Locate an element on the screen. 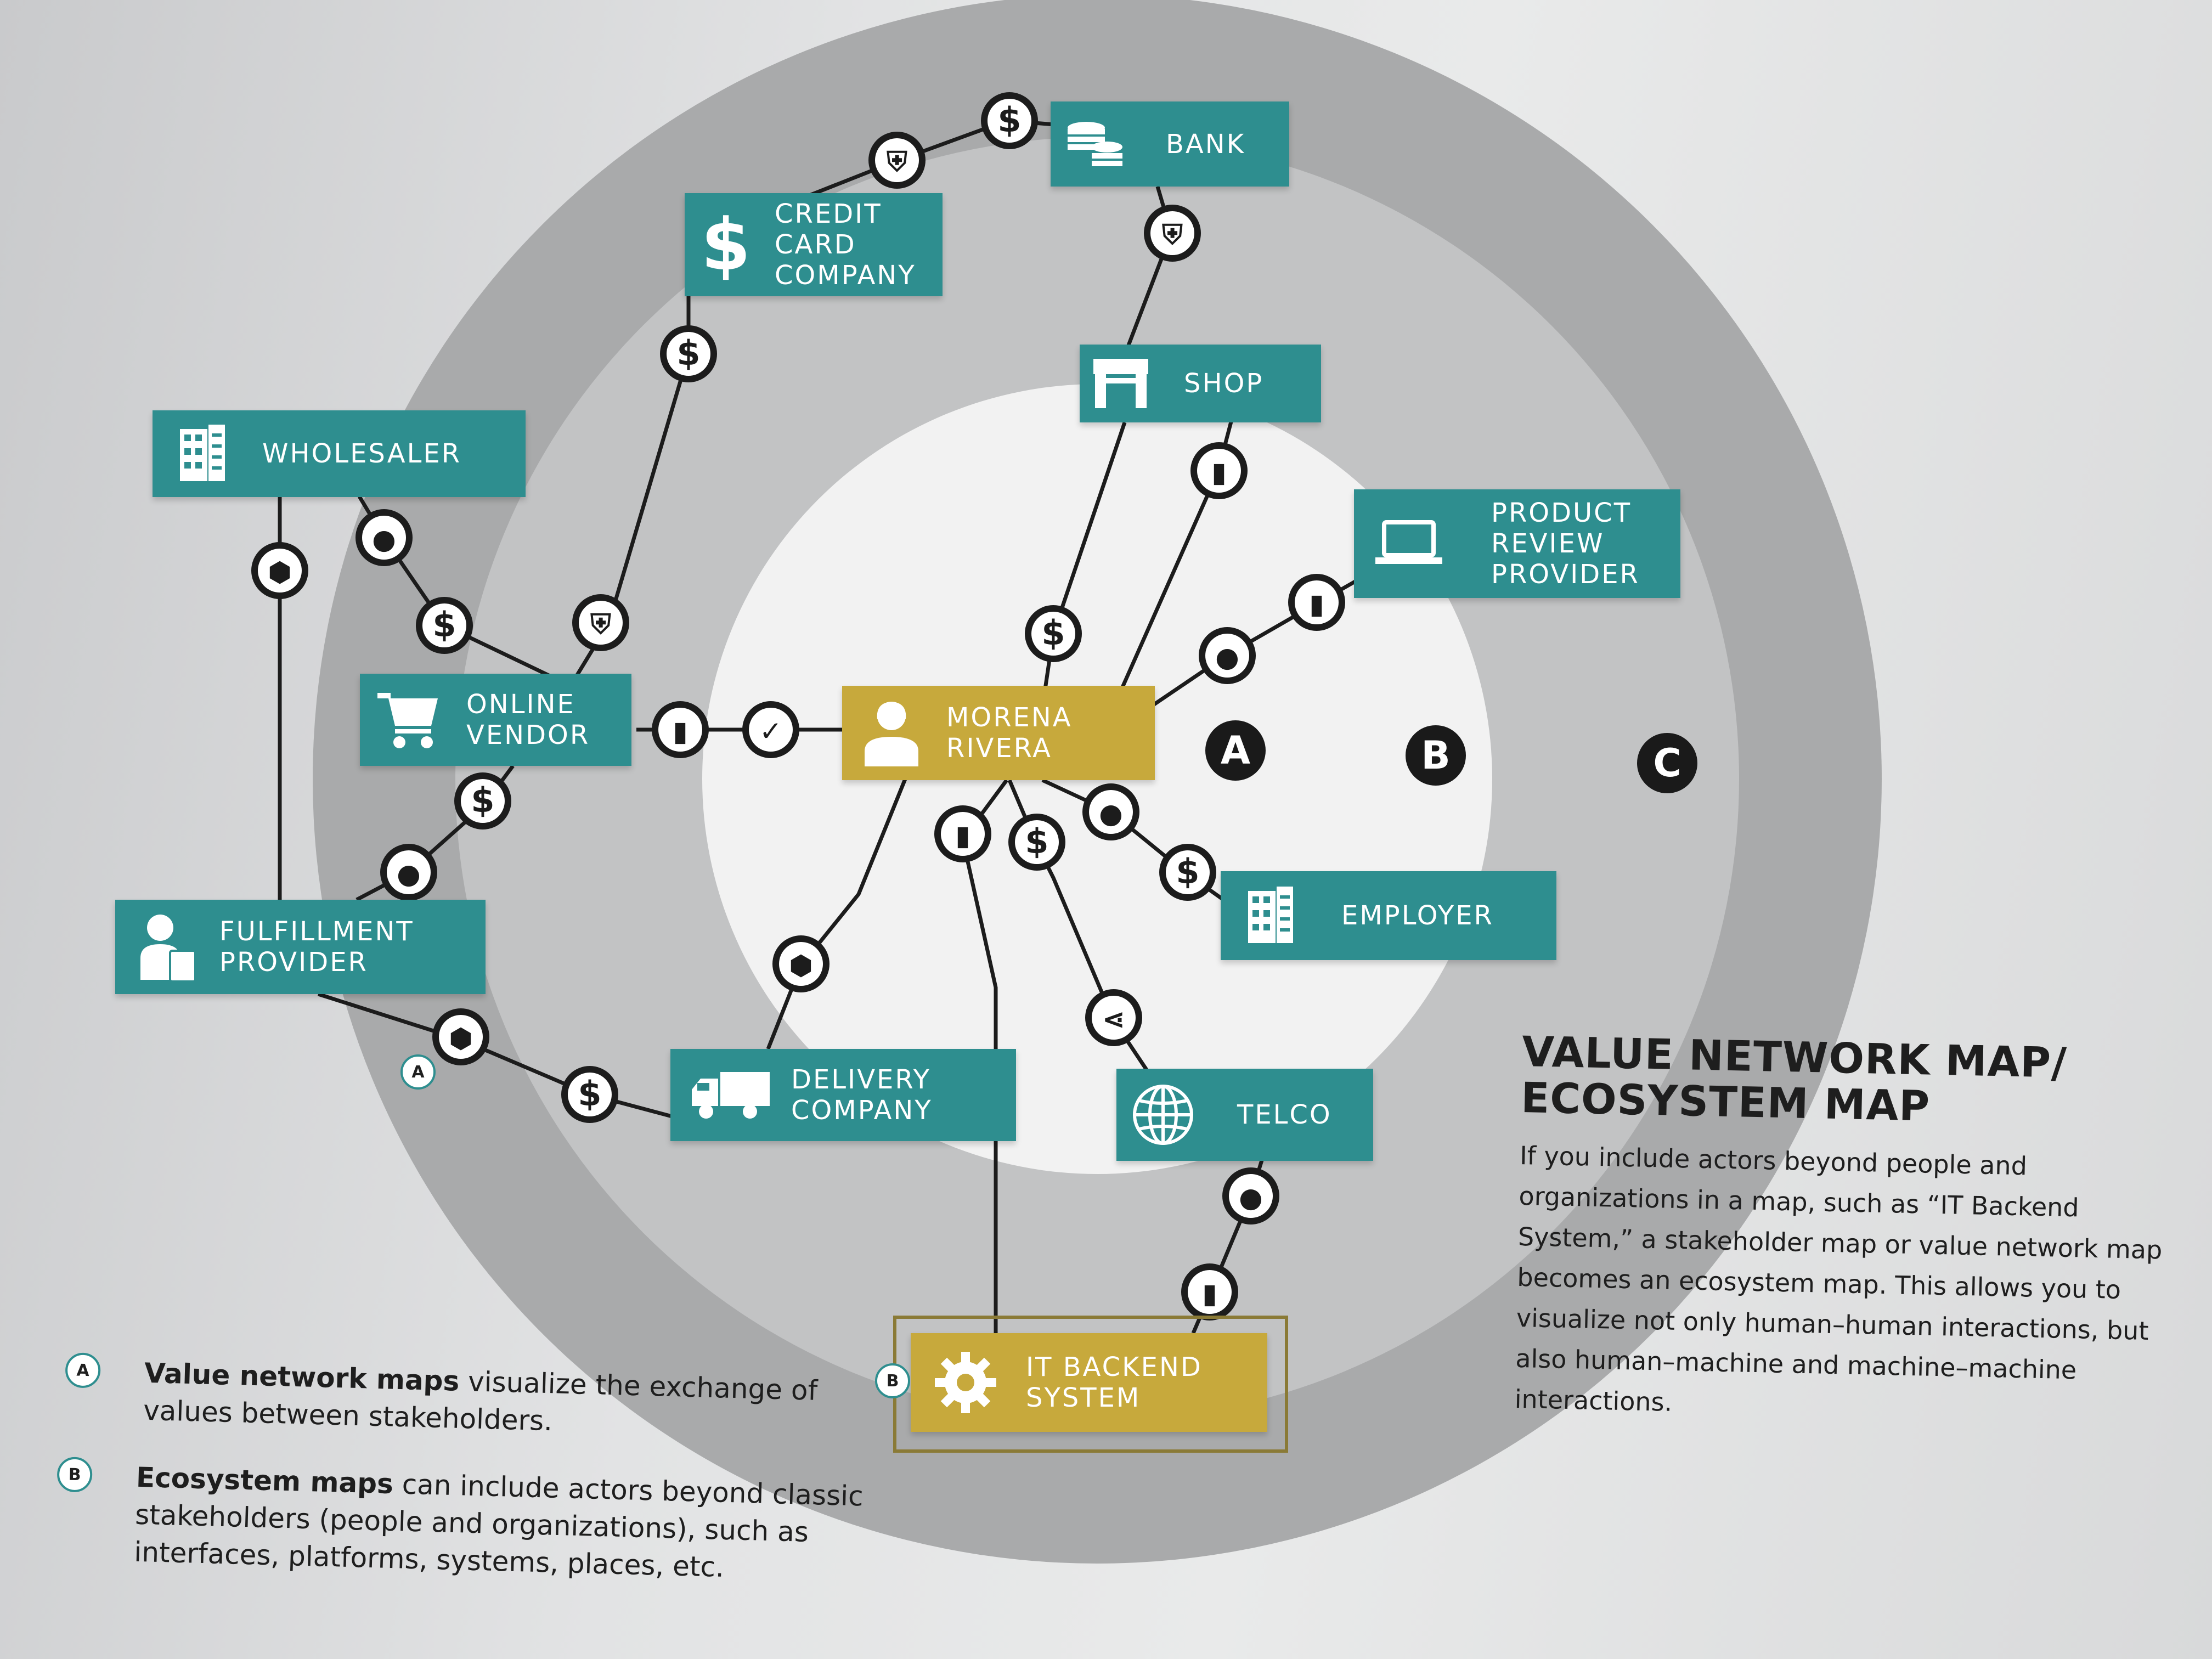 The image size is (2212, 1659). node-product-review-provider-label: PRODUCT REVIEW PROVIDER is located at coordinates (1565, 544).